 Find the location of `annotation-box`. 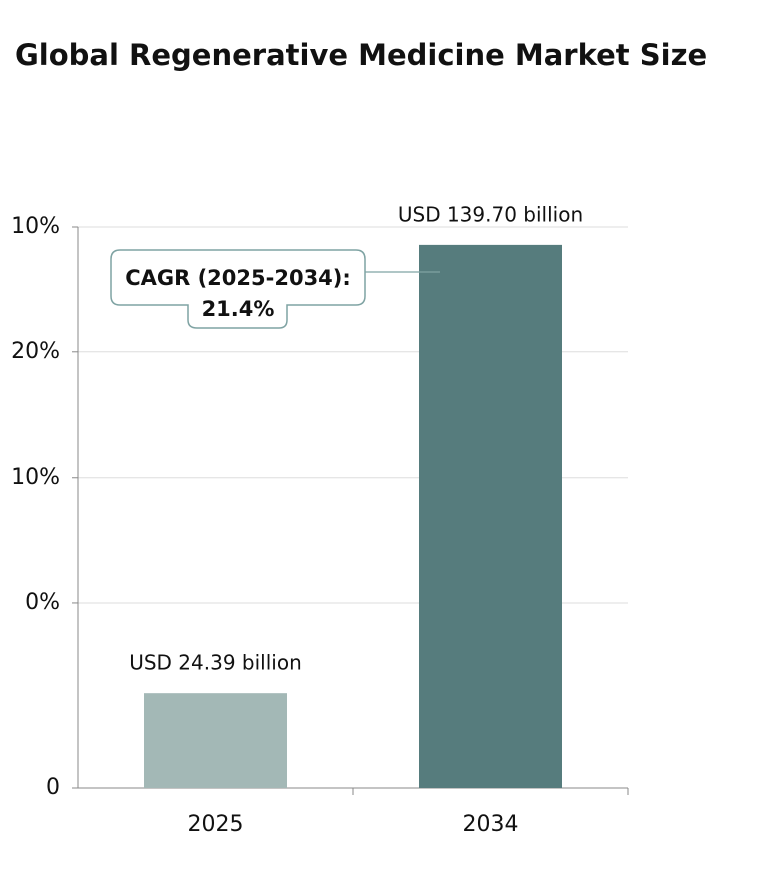

annotation-box is located at coordinates (238, 289).